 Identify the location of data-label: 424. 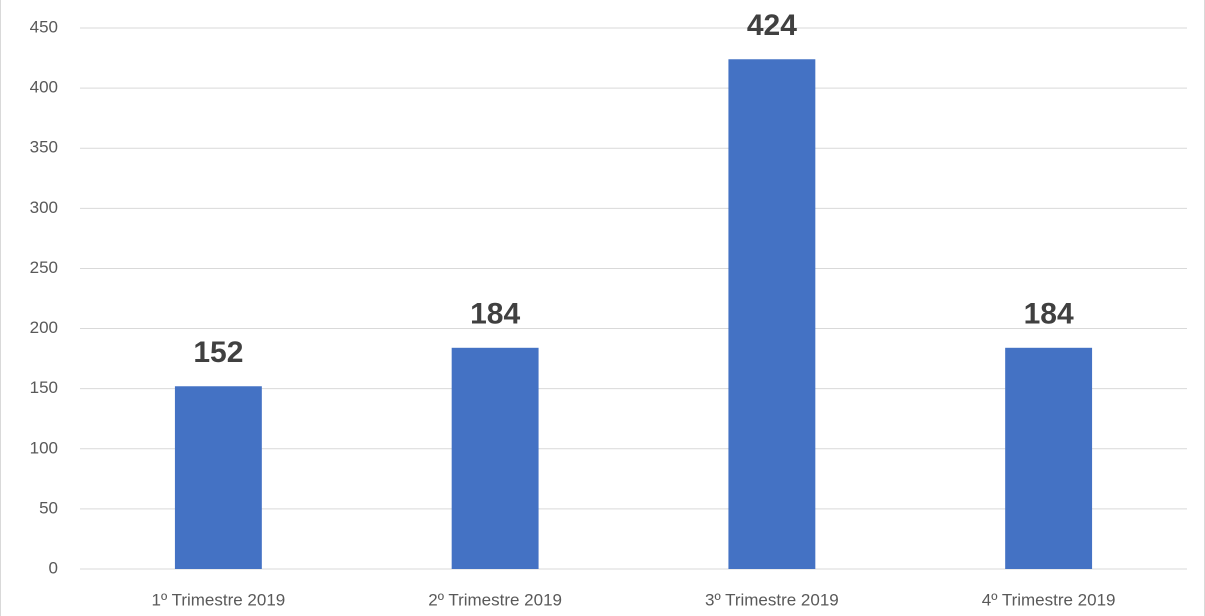
(772, 25).